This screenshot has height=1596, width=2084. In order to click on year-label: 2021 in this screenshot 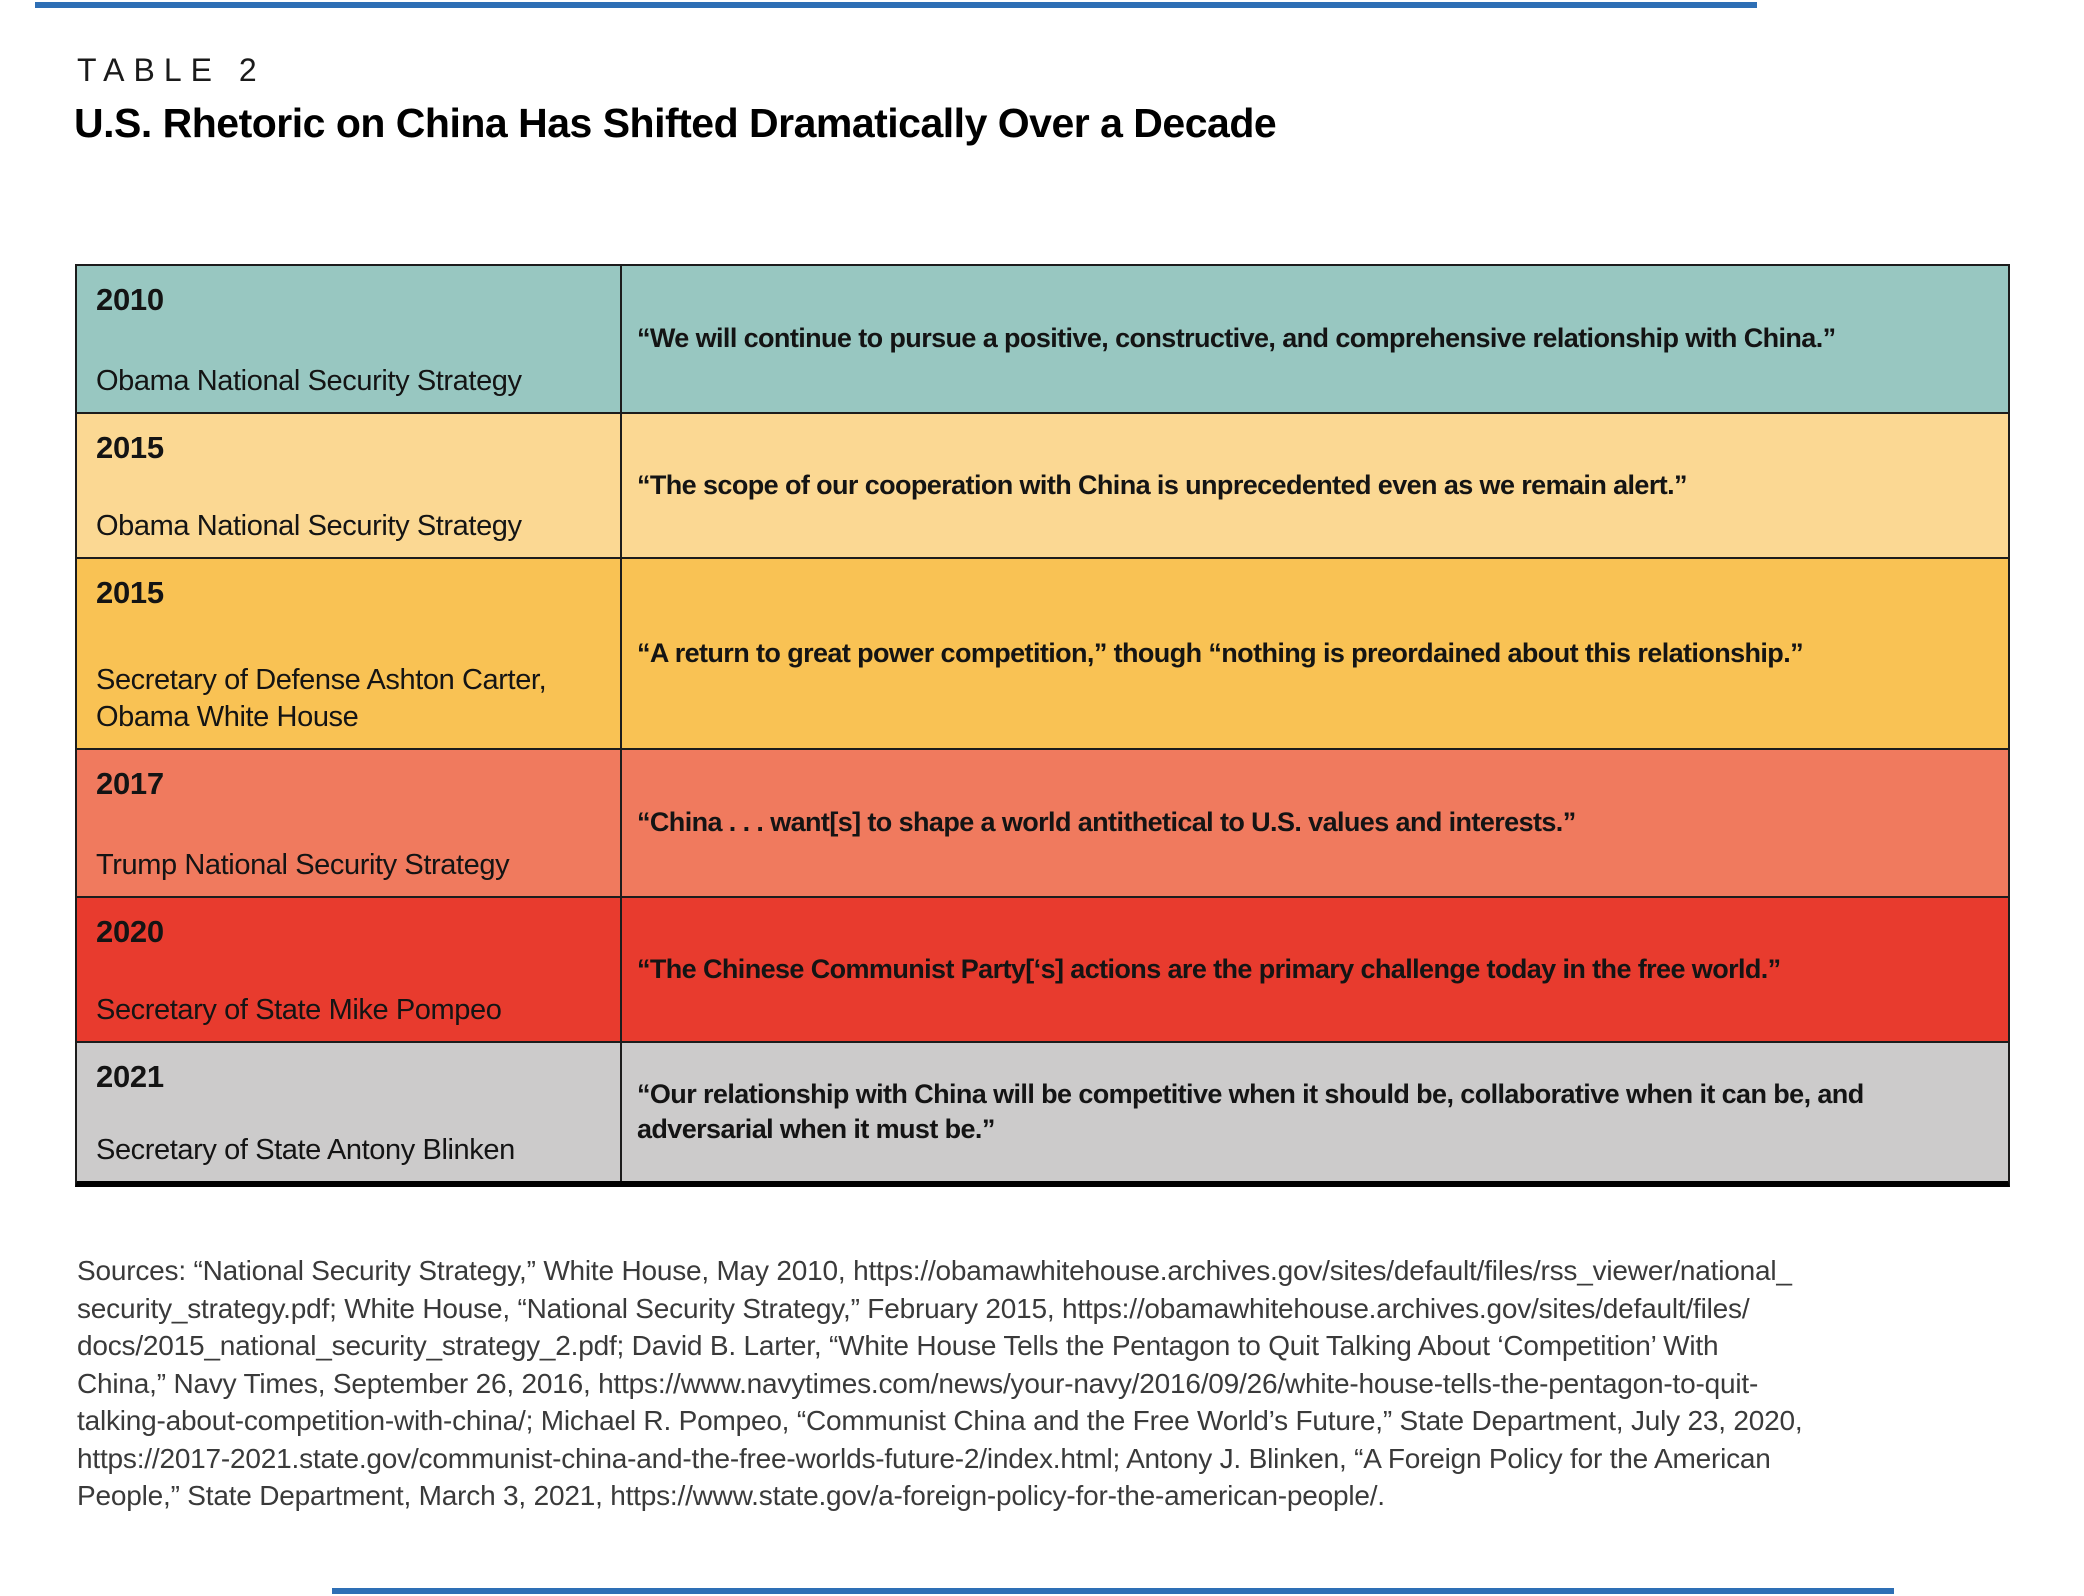, I will do `click(130, 1076)`.